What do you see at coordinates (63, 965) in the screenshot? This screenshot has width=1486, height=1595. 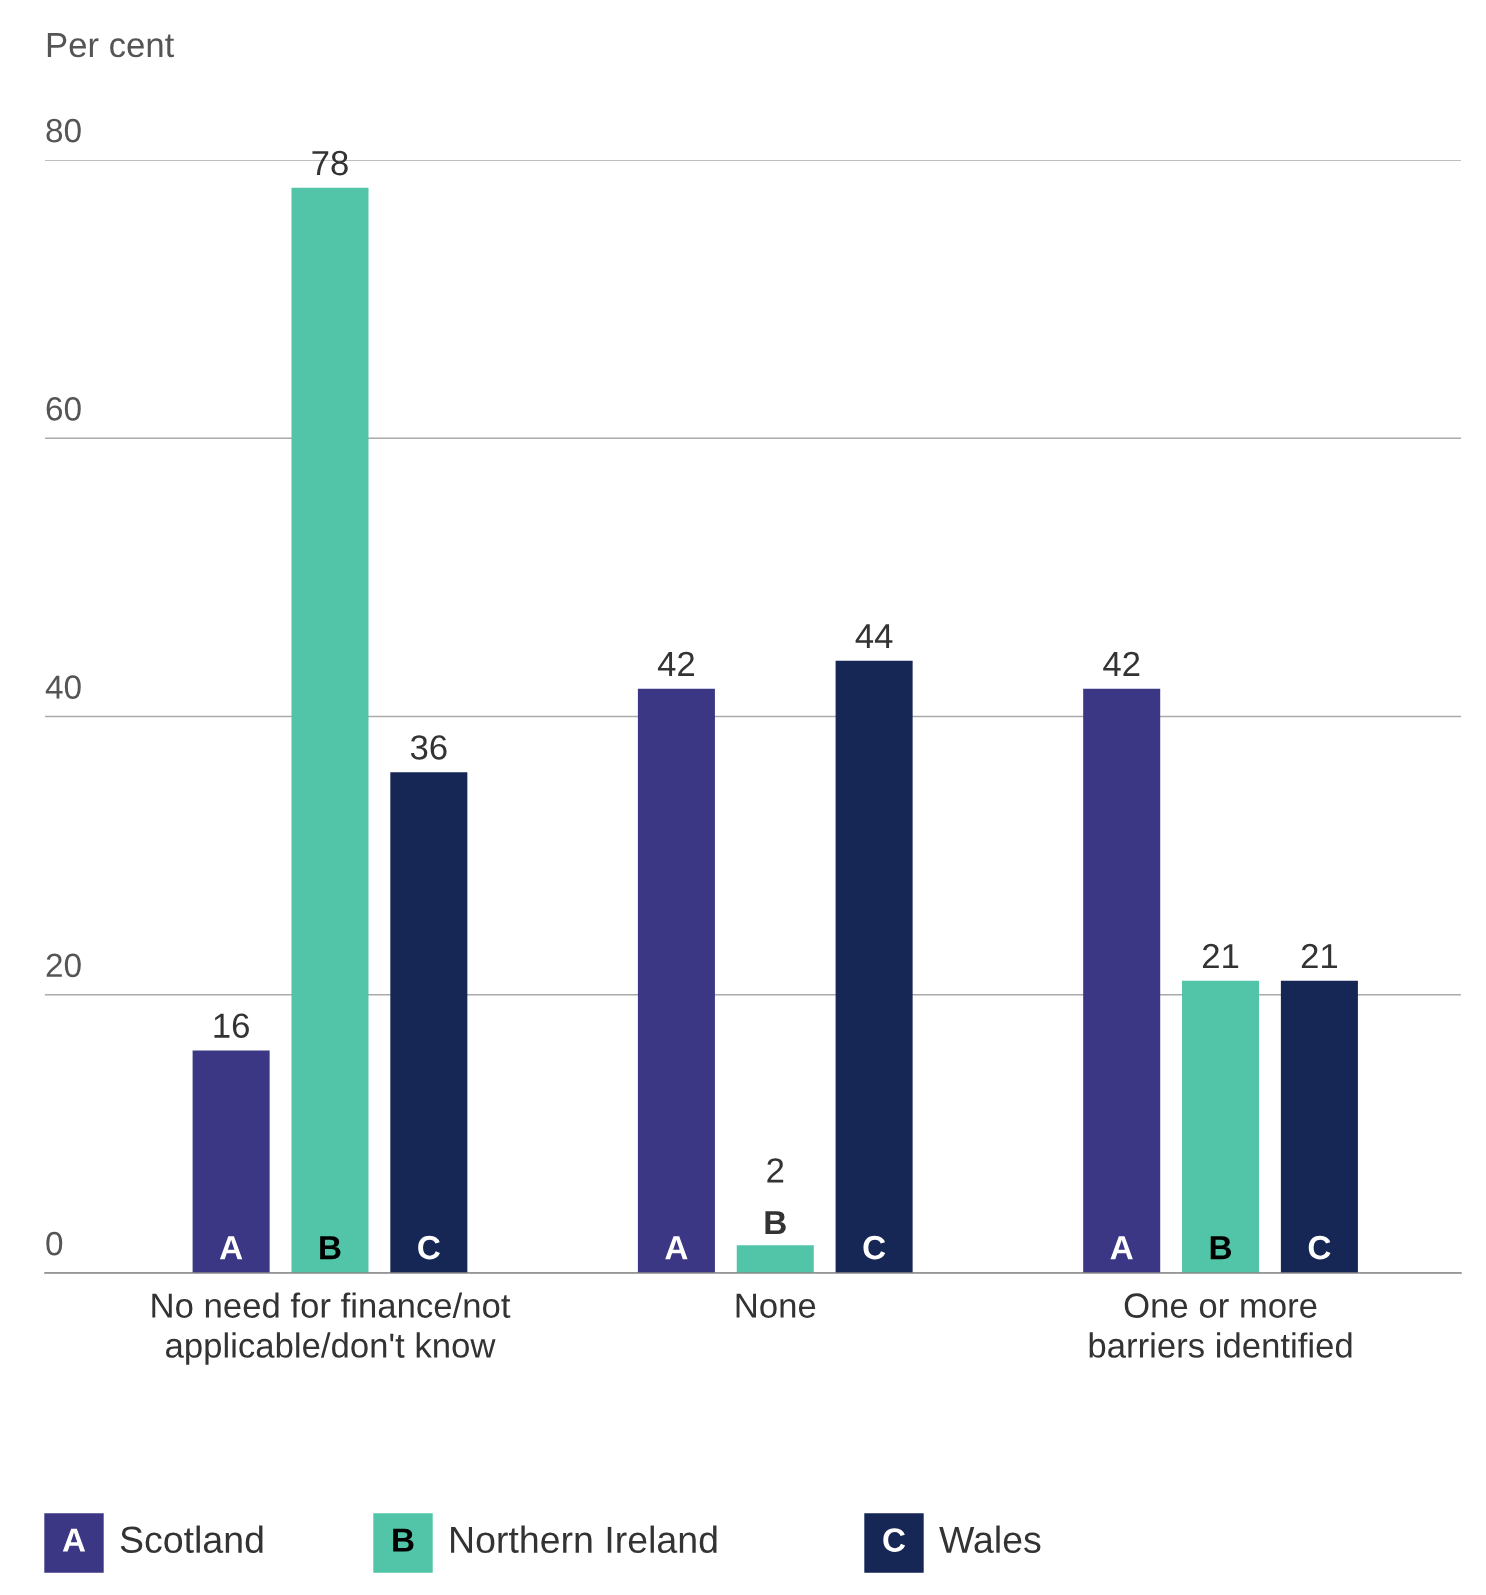 I see `y-tick-label: 20` at bounding box center [63, 965].